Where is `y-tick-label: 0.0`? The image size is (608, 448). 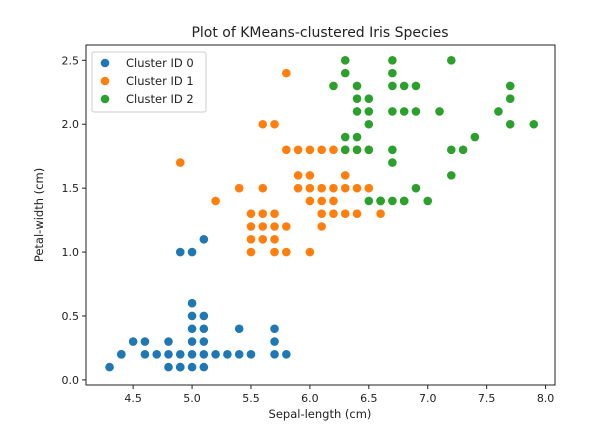
y-tick-label: 0.0 is located at coordinates (71, 380).